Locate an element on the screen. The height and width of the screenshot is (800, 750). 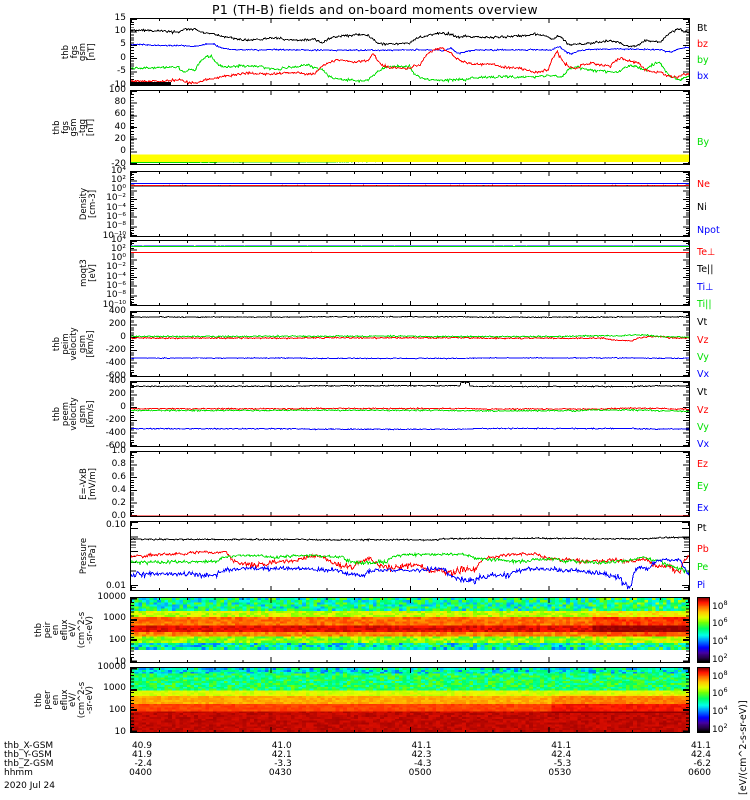
y-tick-label: -400 is located at coordinates (115, 363).